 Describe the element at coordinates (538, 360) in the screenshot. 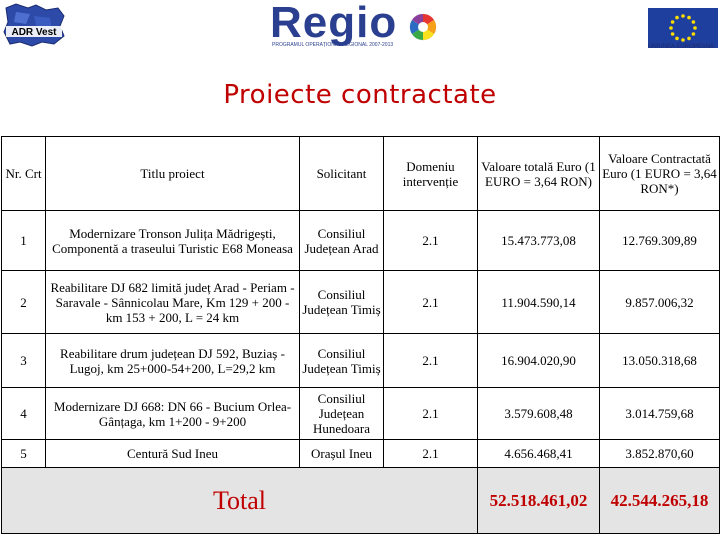

I see `row-valoare-totala: 16.904.020,90` at that location.